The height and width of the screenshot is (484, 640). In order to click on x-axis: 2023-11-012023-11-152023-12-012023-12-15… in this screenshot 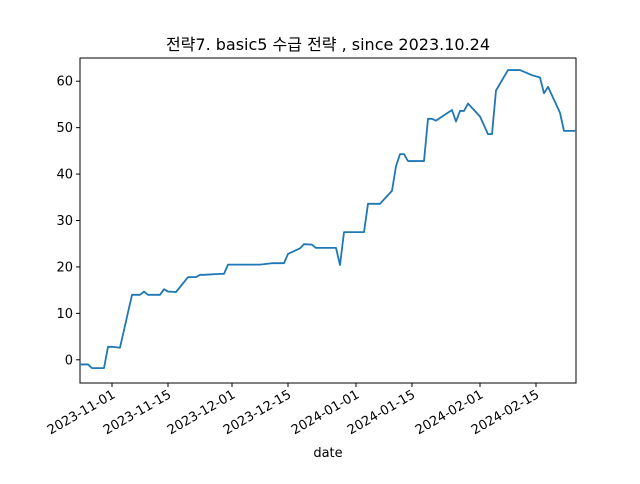, I will do `click(293, 410)`.